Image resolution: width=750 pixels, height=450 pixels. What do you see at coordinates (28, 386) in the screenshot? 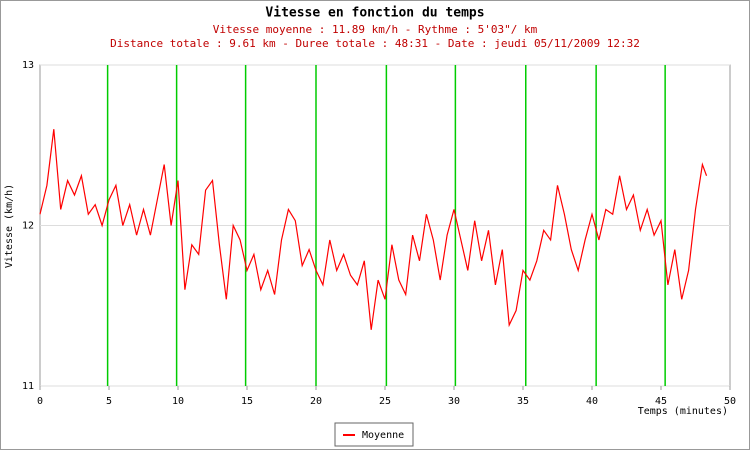
I see `y-tick-label: 11` at bounding box center [28, 386].